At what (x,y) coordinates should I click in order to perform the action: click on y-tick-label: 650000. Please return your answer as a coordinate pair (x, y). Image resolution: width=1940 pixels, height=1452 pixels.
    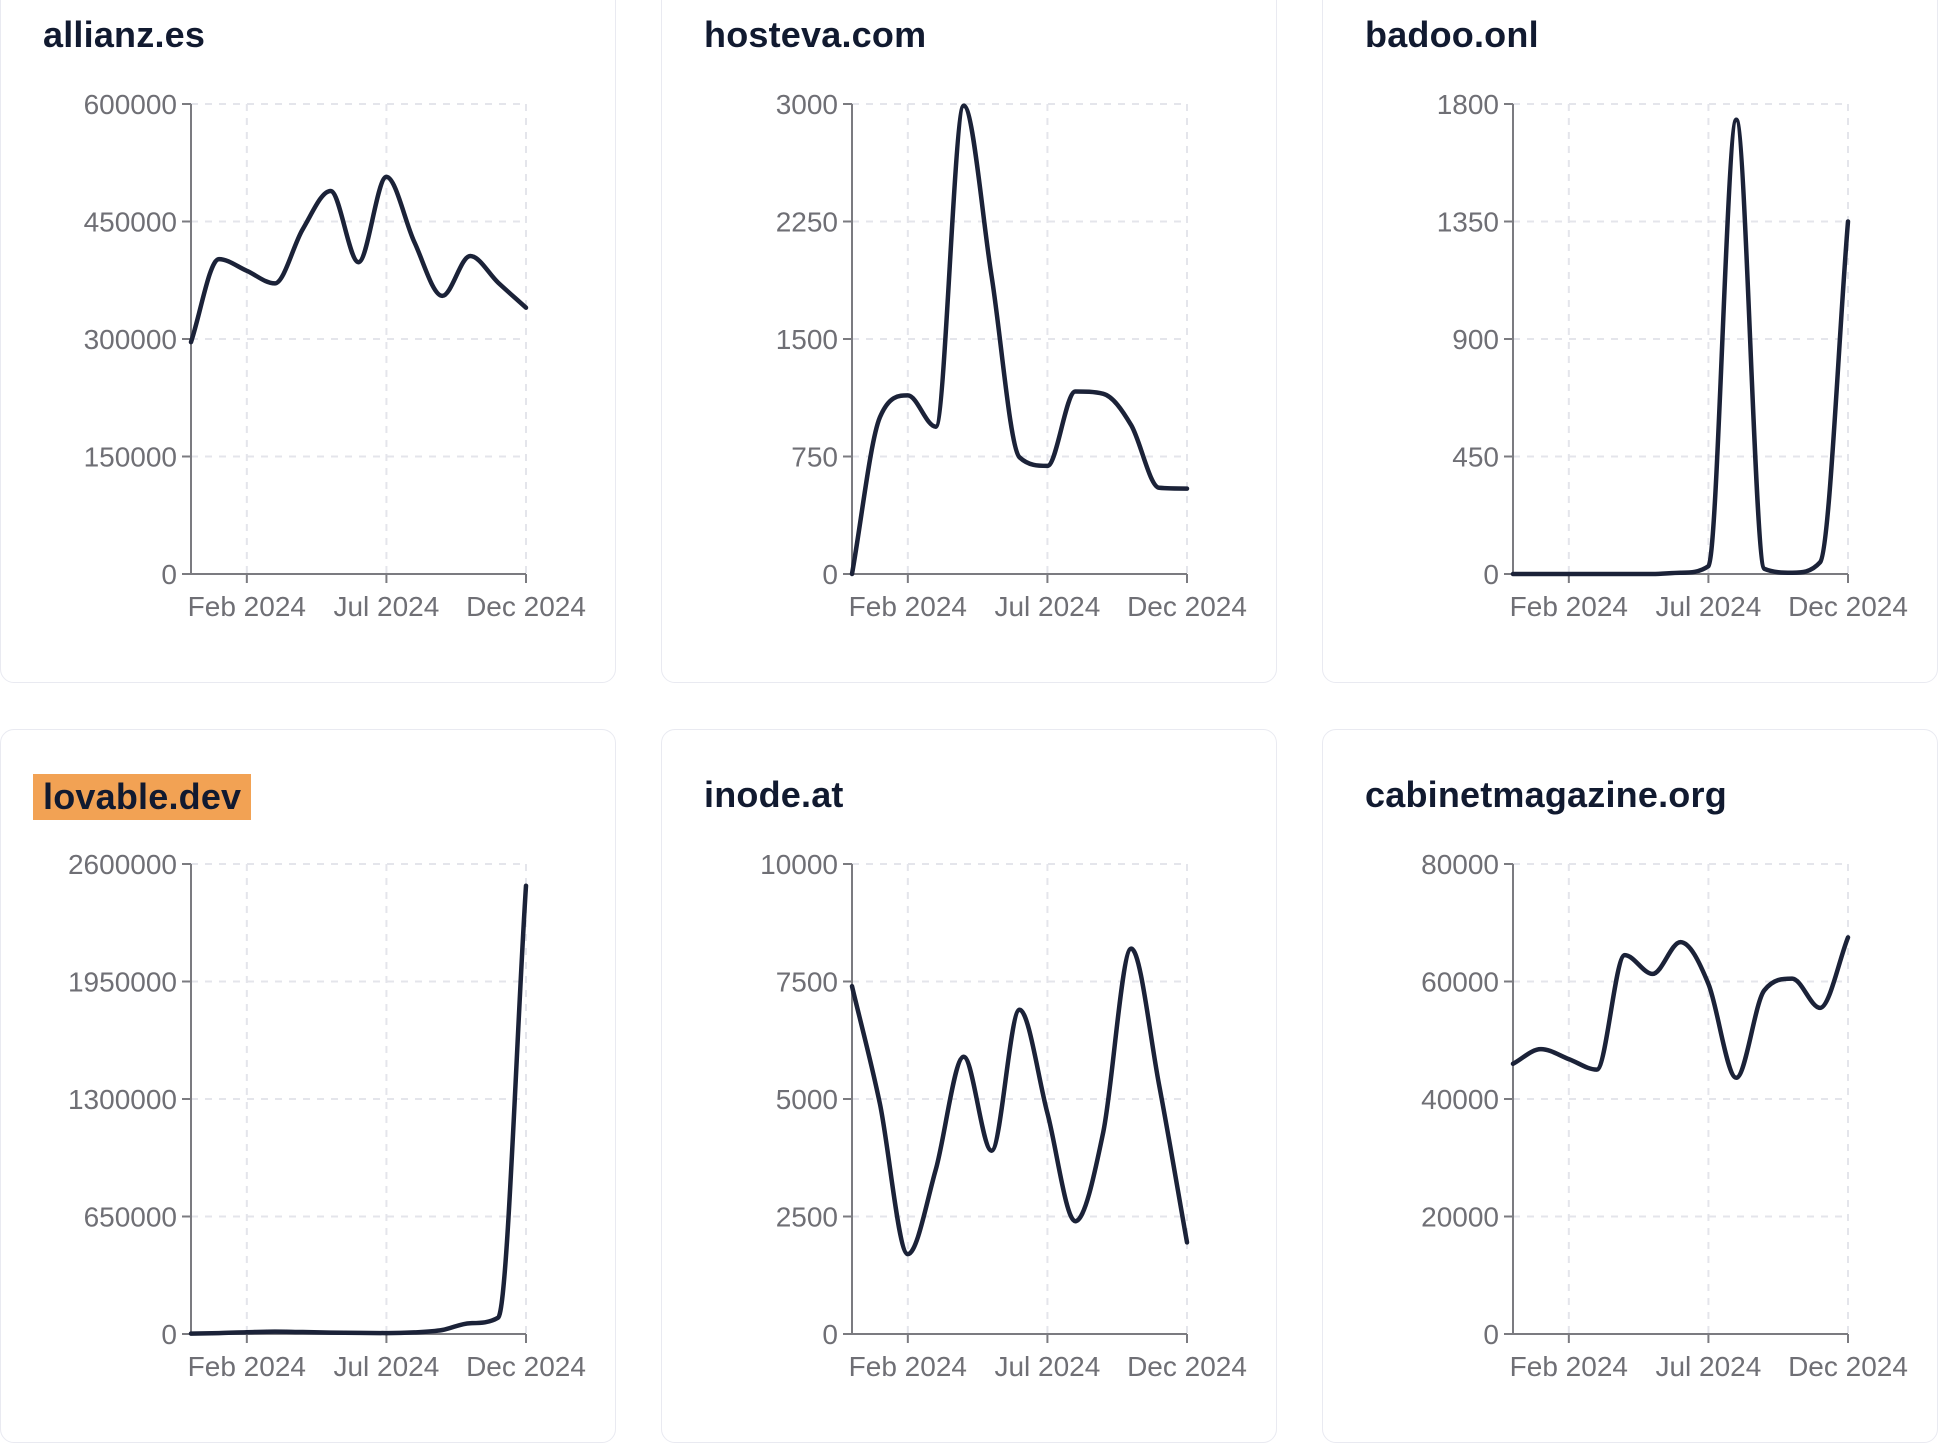
    Looking at the image, I should click on (130, 1217).